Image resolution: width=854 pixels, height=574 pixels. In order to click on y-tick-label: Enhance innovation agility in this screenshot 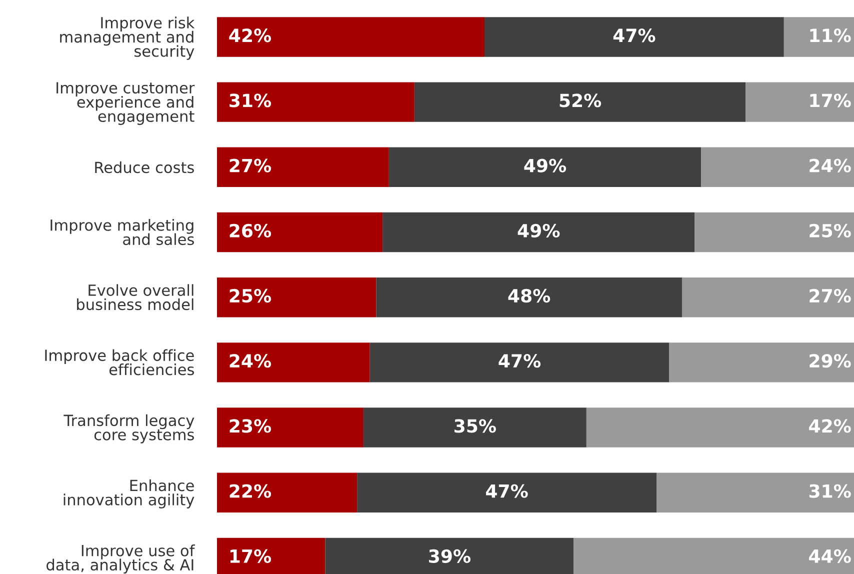, I will do `click(129, 493)`.